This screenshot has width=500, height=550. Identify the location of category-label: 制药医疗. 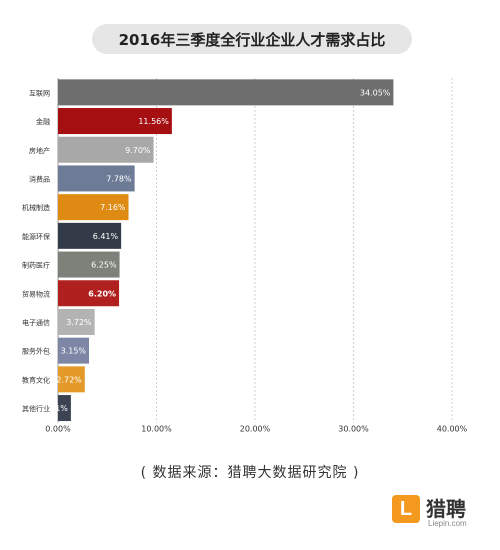
(36, 265).